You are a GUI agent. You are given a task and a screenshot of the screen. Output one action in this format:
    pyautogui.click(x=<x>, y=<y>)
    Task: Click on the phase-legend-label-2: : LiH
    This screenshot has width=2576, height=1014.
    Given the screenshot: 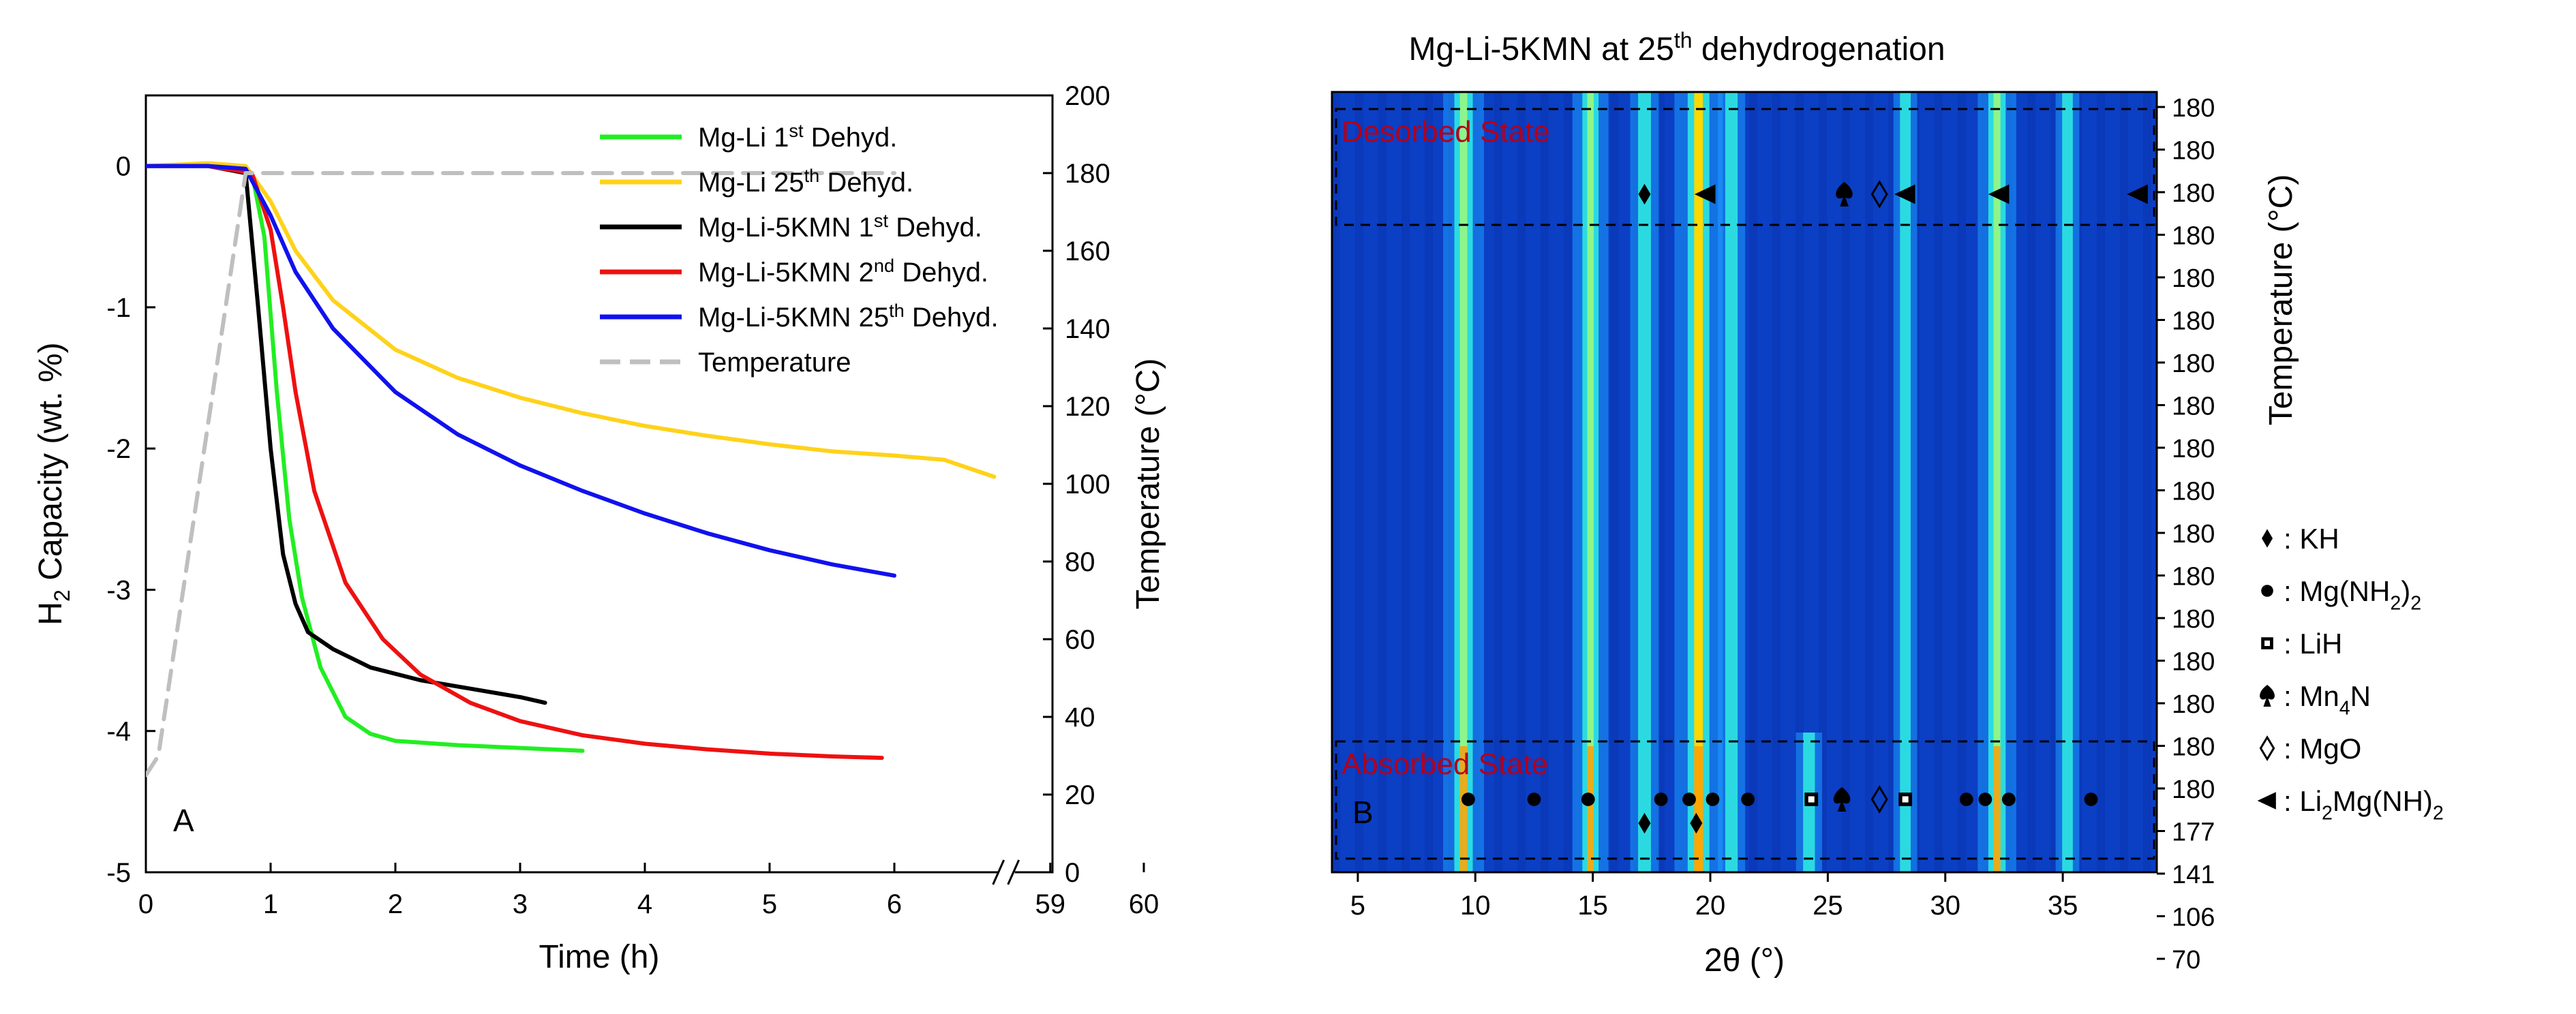 What is the action you would take?
    pyautogui.click(x=2313, y=644)
    